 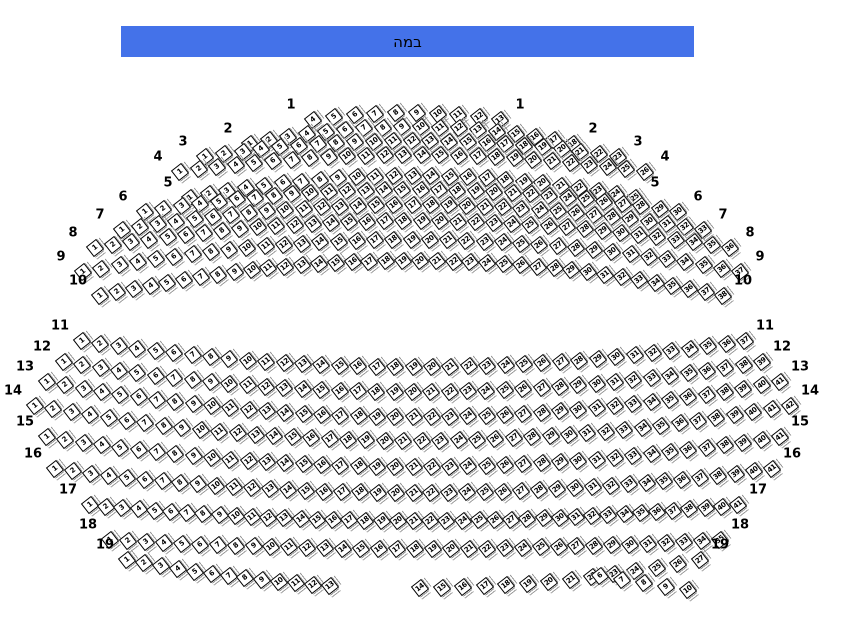 I want to click on seat: 33, so click(x=667, y=259).